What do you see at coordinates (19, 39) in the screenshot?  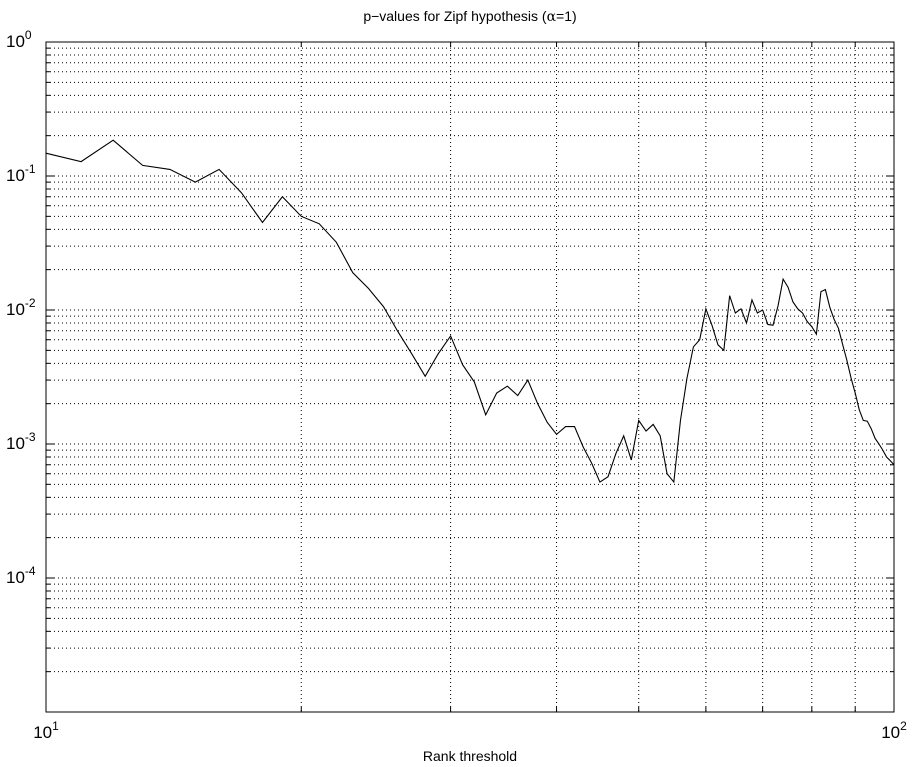 I see `y-tick-label: 10⁰` at bounding box center [19, 39].